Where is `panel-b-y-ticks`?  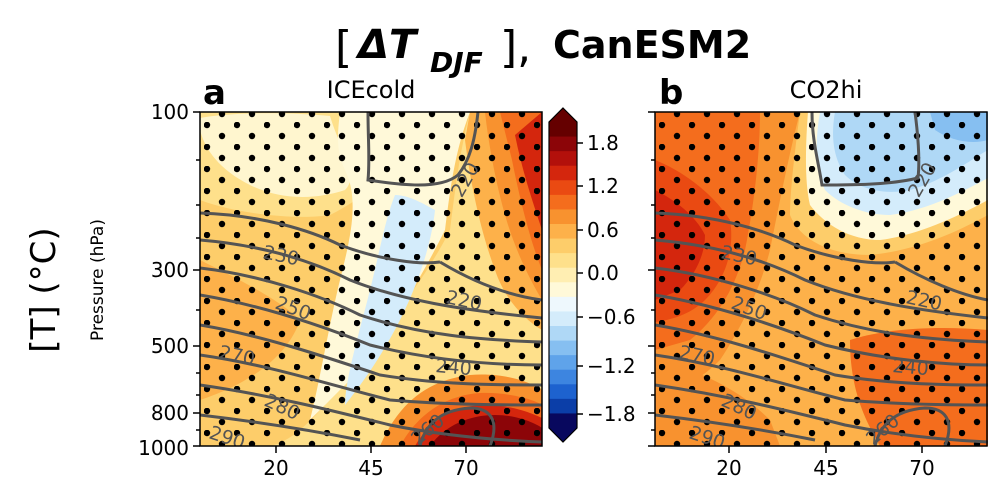
panel-b-y-ticks is located at coordinates (651, 279).